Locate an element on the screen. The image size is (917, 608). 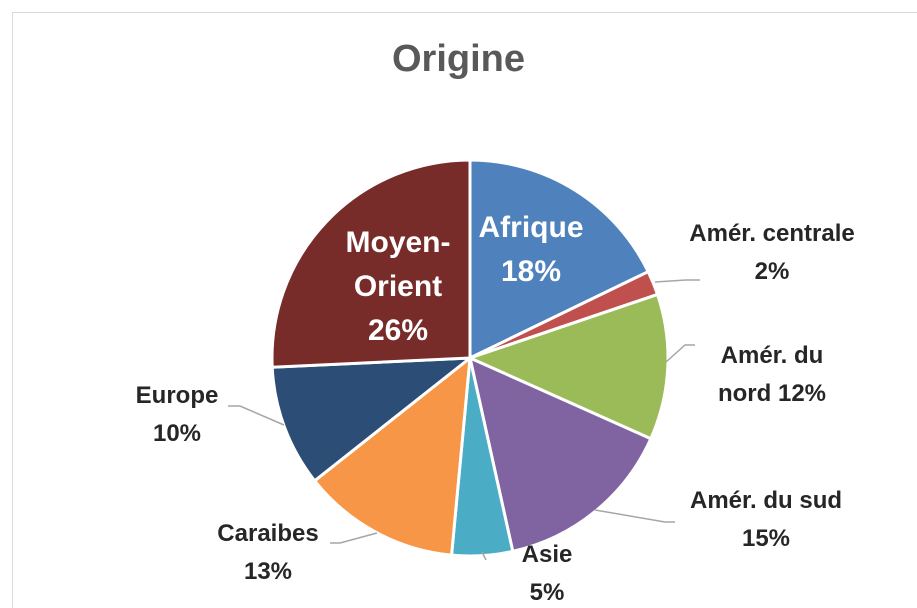
category-label: Afrique is located at coordinates (531, 227).